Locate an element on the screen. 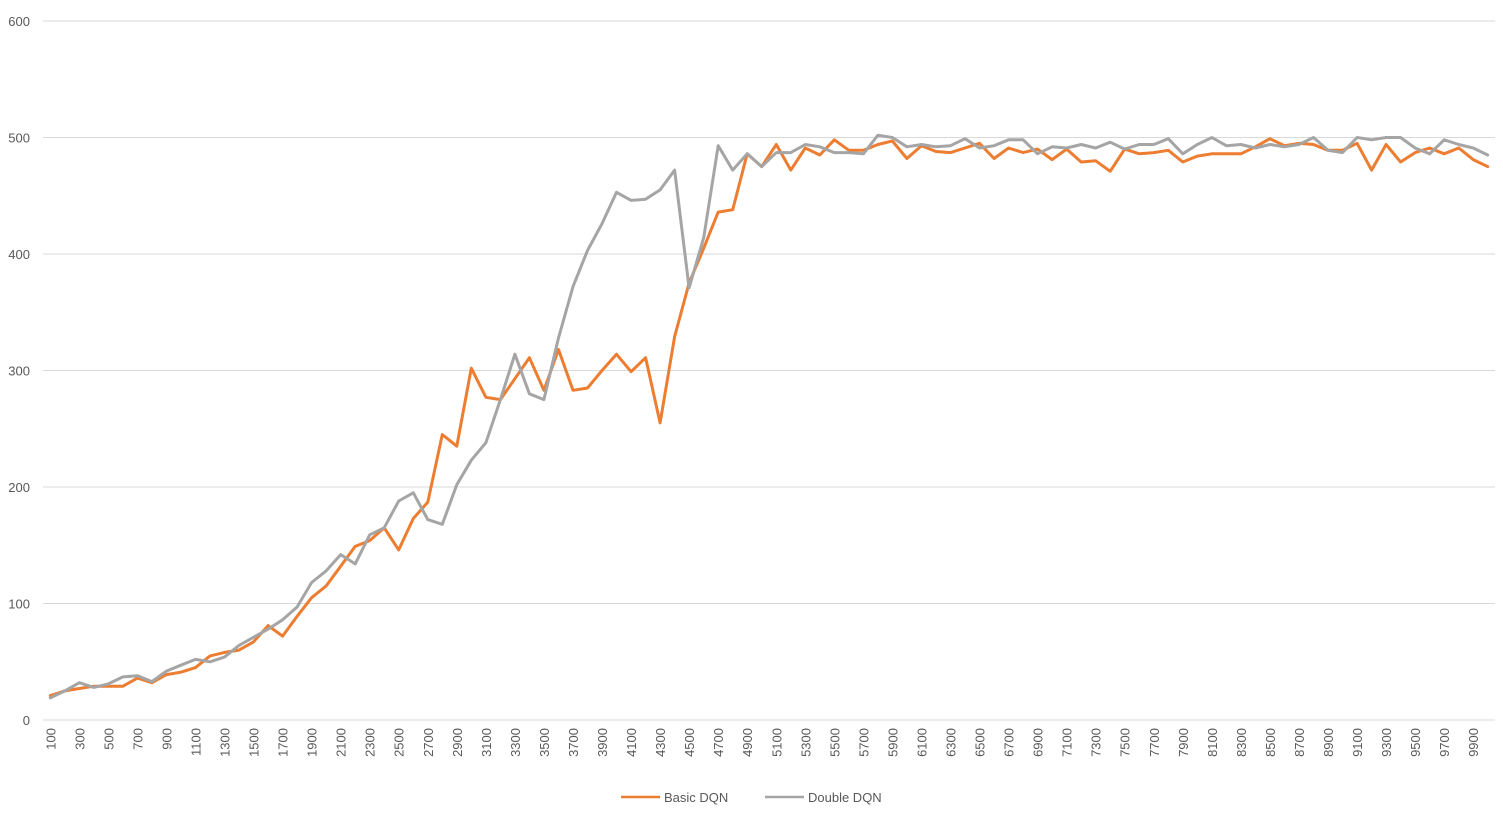  x-tick-label: 8700 is located at coordinates (1299, 742).